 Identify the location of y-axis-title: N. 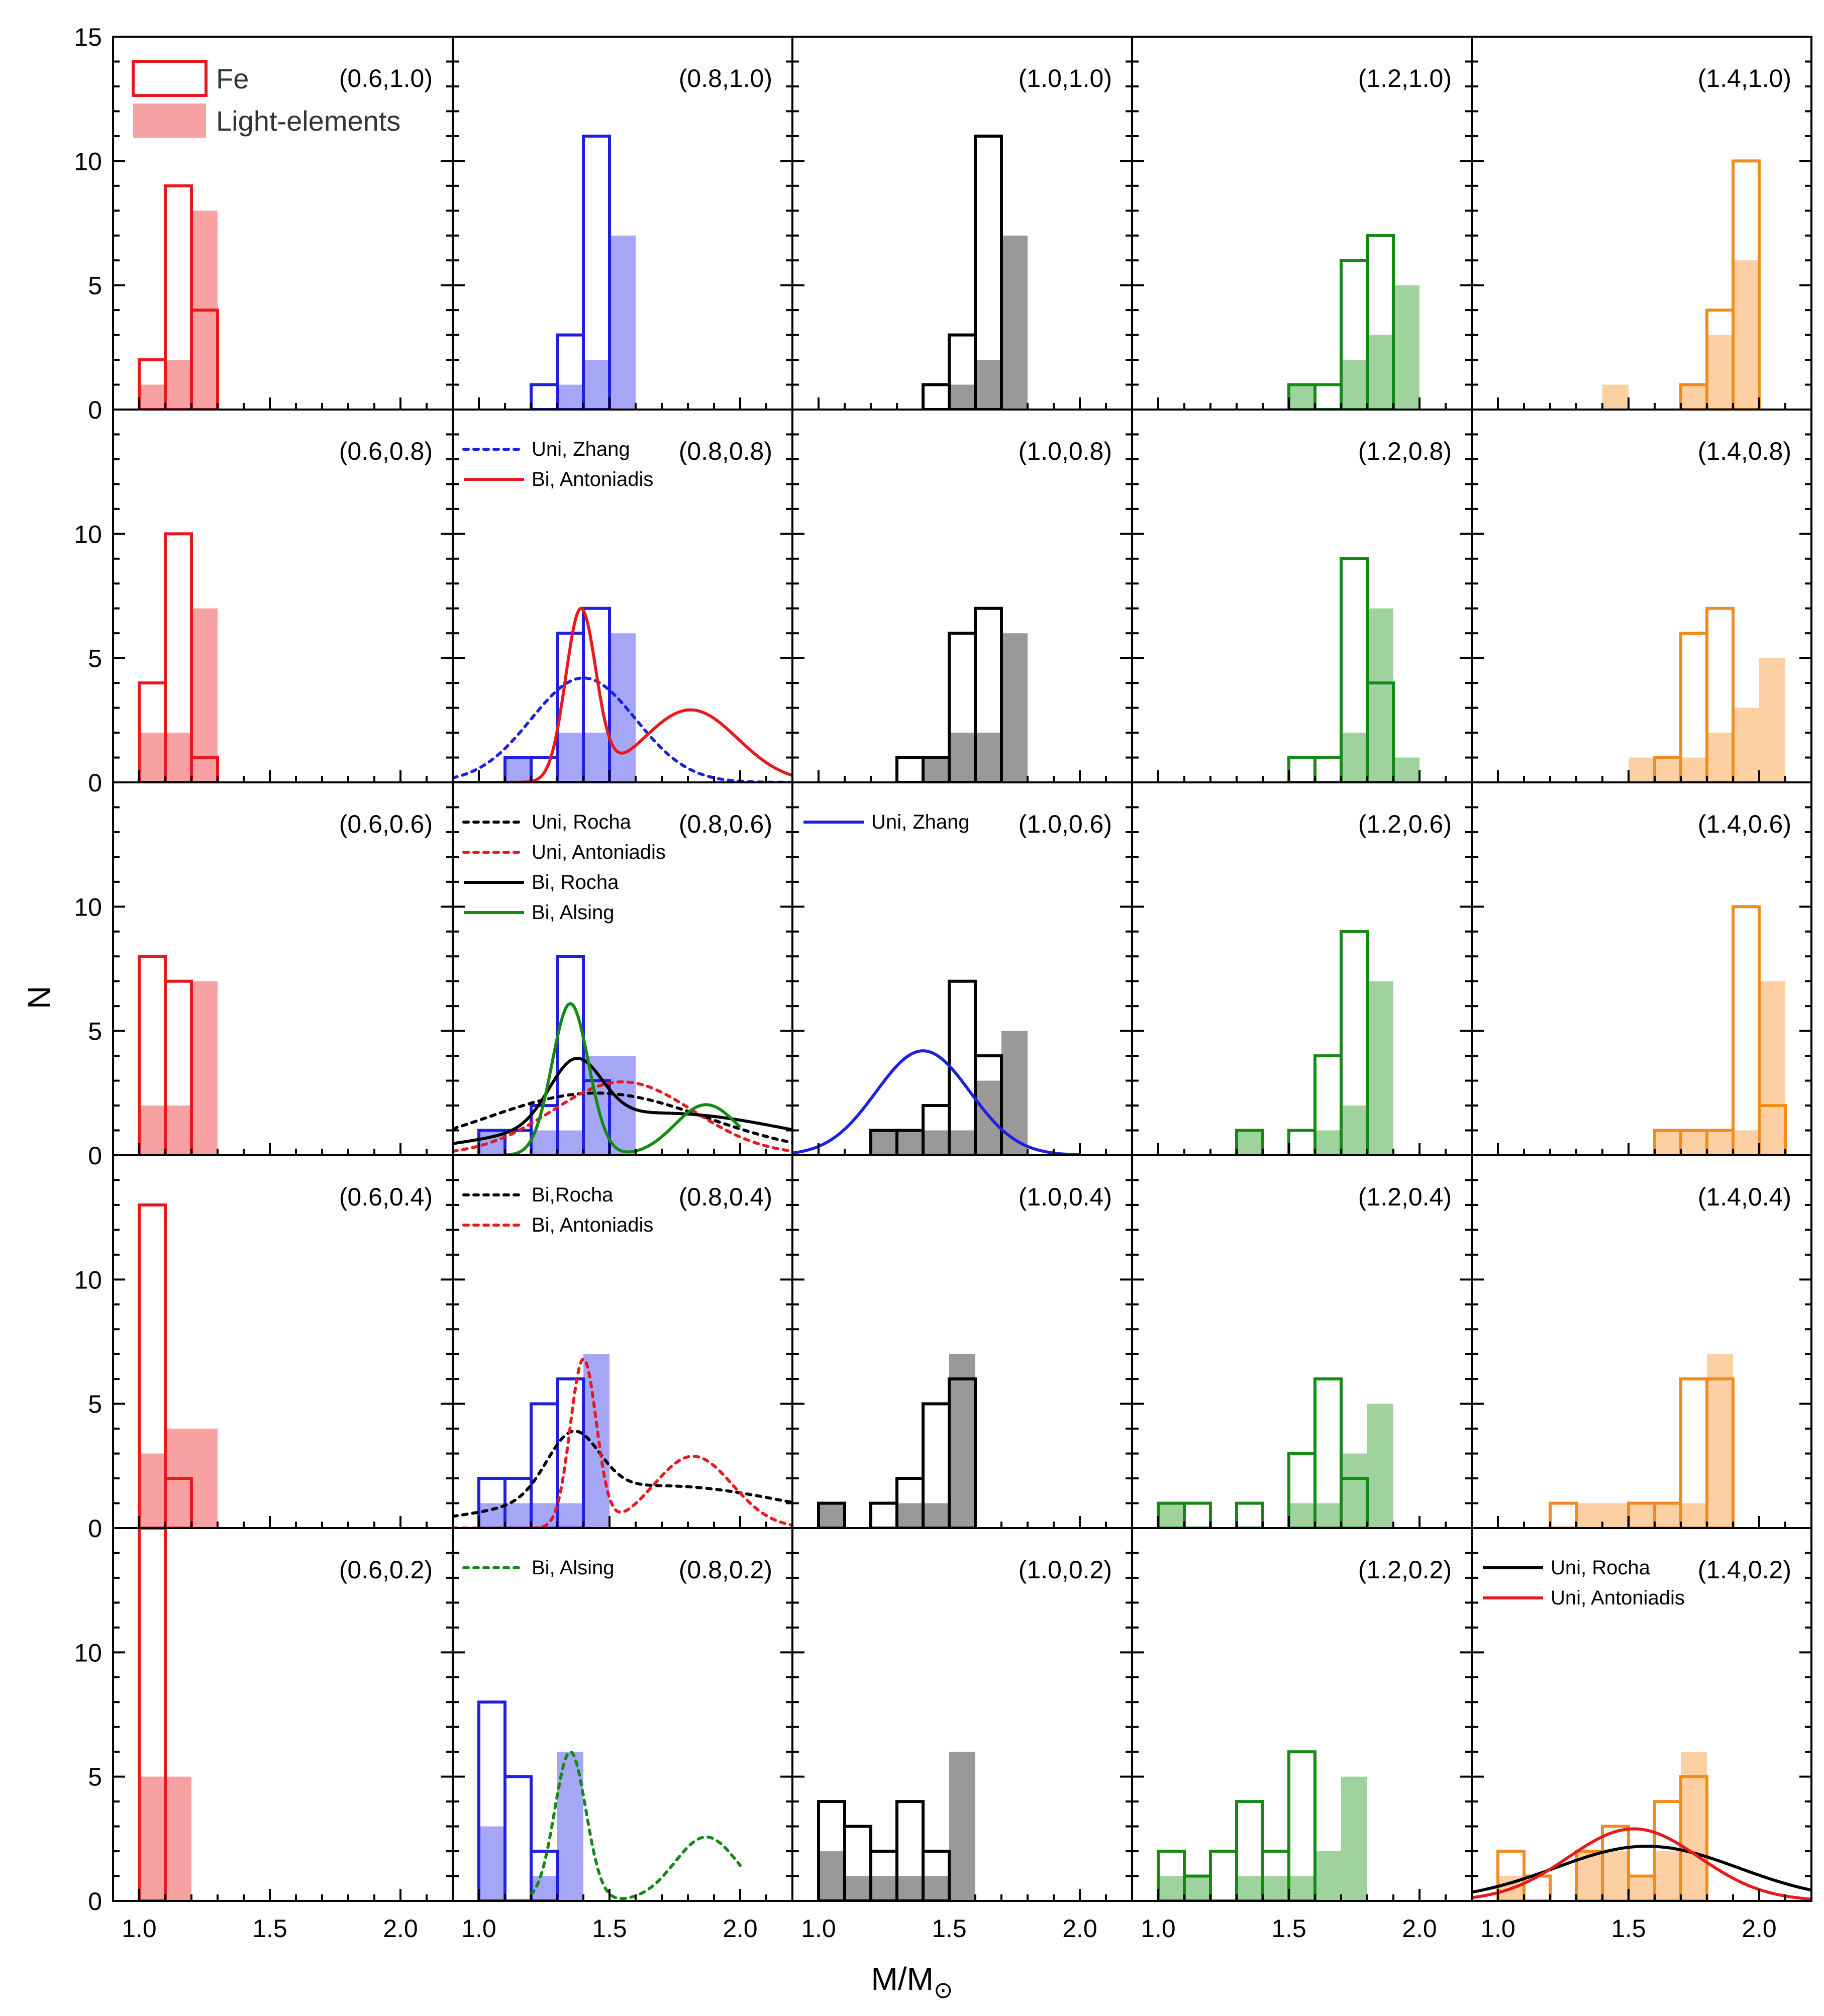
(39, 998).